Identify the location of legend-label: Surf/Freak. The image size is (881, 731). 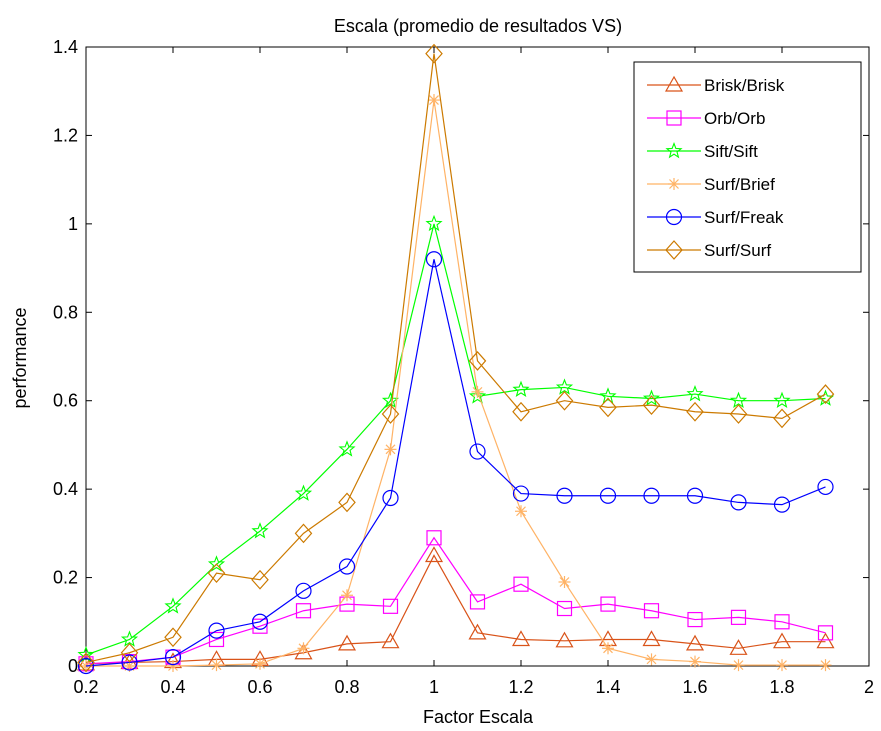
(744, 217).